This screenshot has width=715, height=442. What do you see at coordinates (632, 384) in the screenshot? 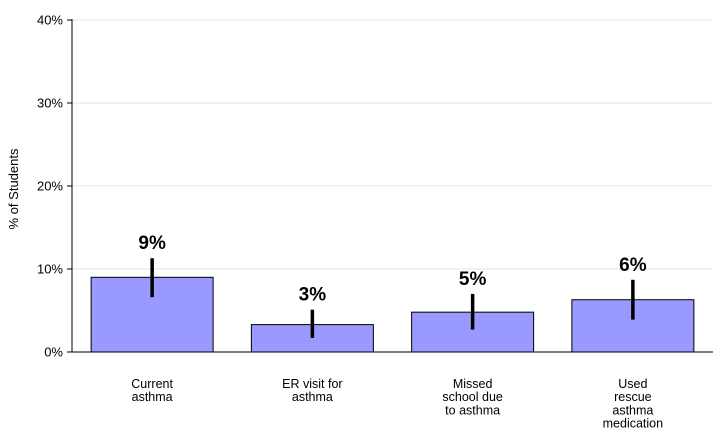
I see `category-label-line: Used` at bounding box center [632, 384].